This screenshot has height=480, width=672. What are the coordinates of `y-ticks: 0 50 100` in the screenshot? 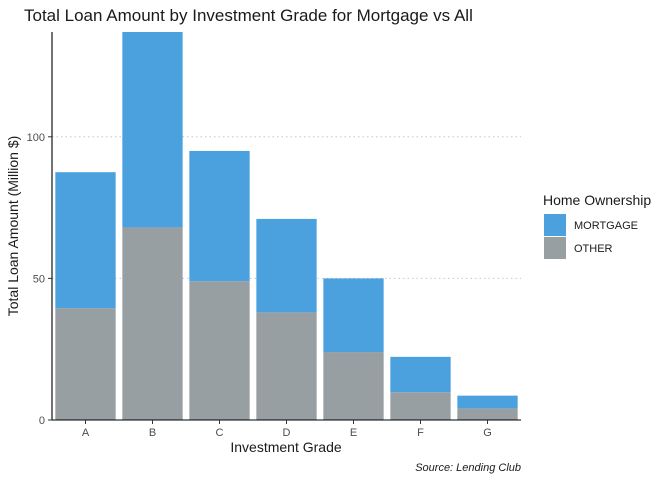 It's located at (39, 279).